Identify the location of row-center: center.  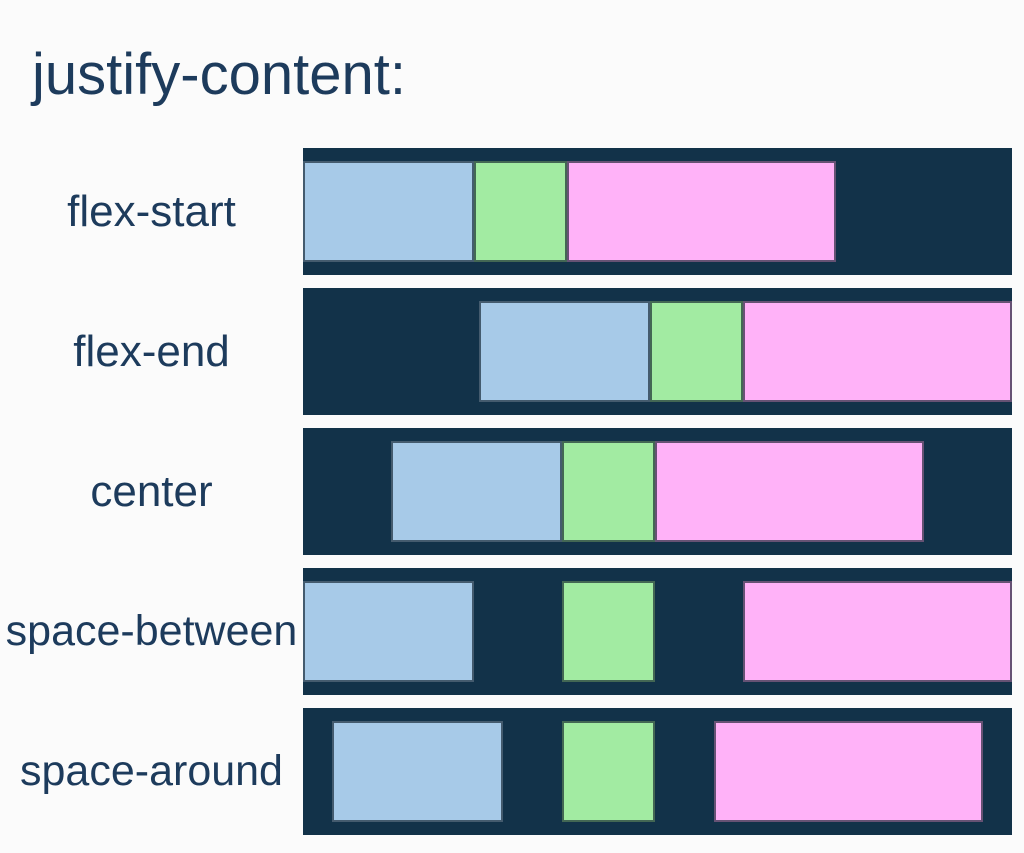
(506, 491).